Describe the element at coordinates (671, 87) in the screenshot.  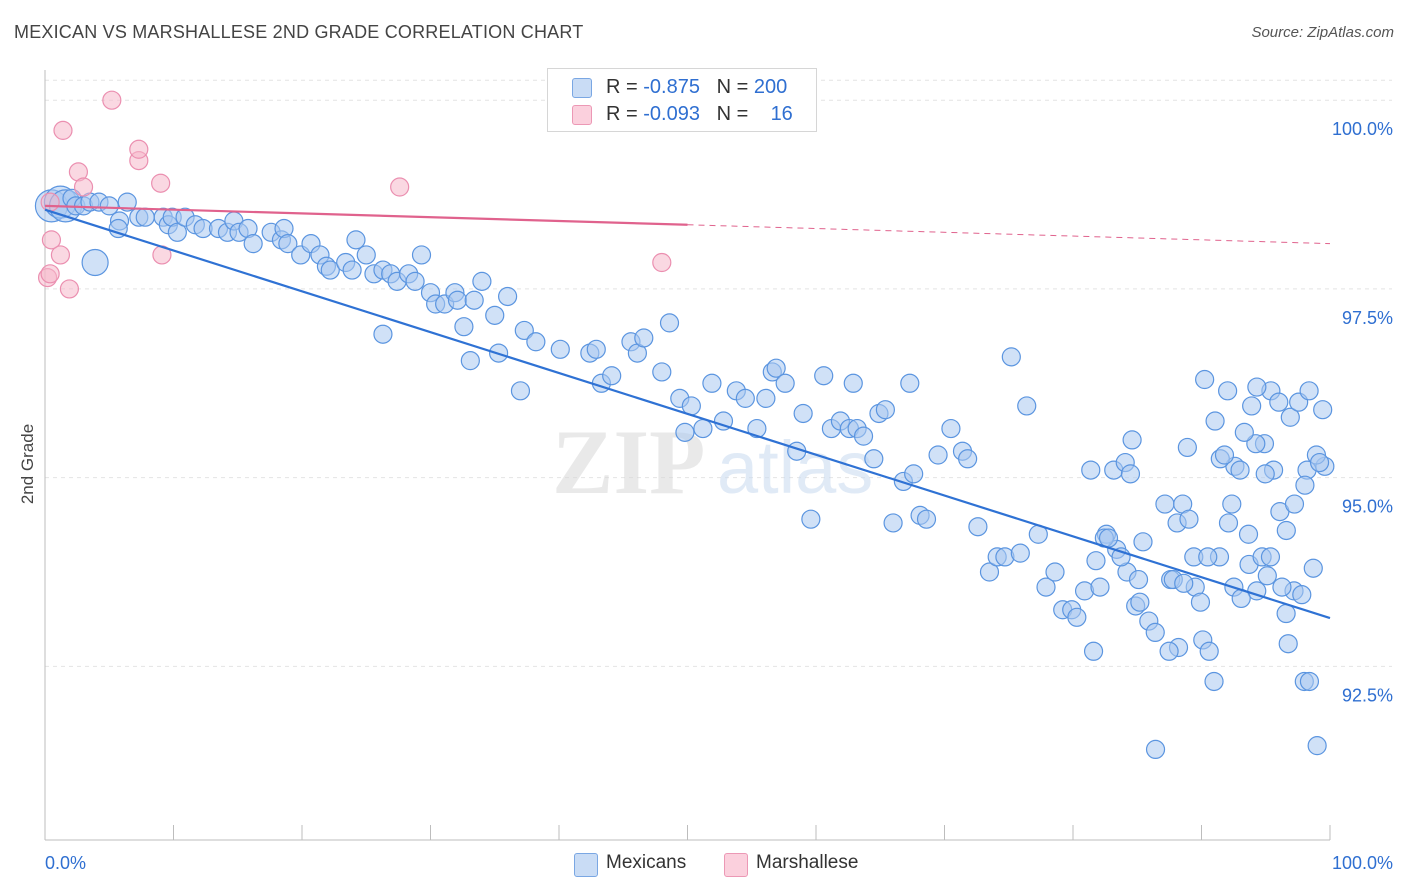
I see `legend-r-value: -0.875` at that location.